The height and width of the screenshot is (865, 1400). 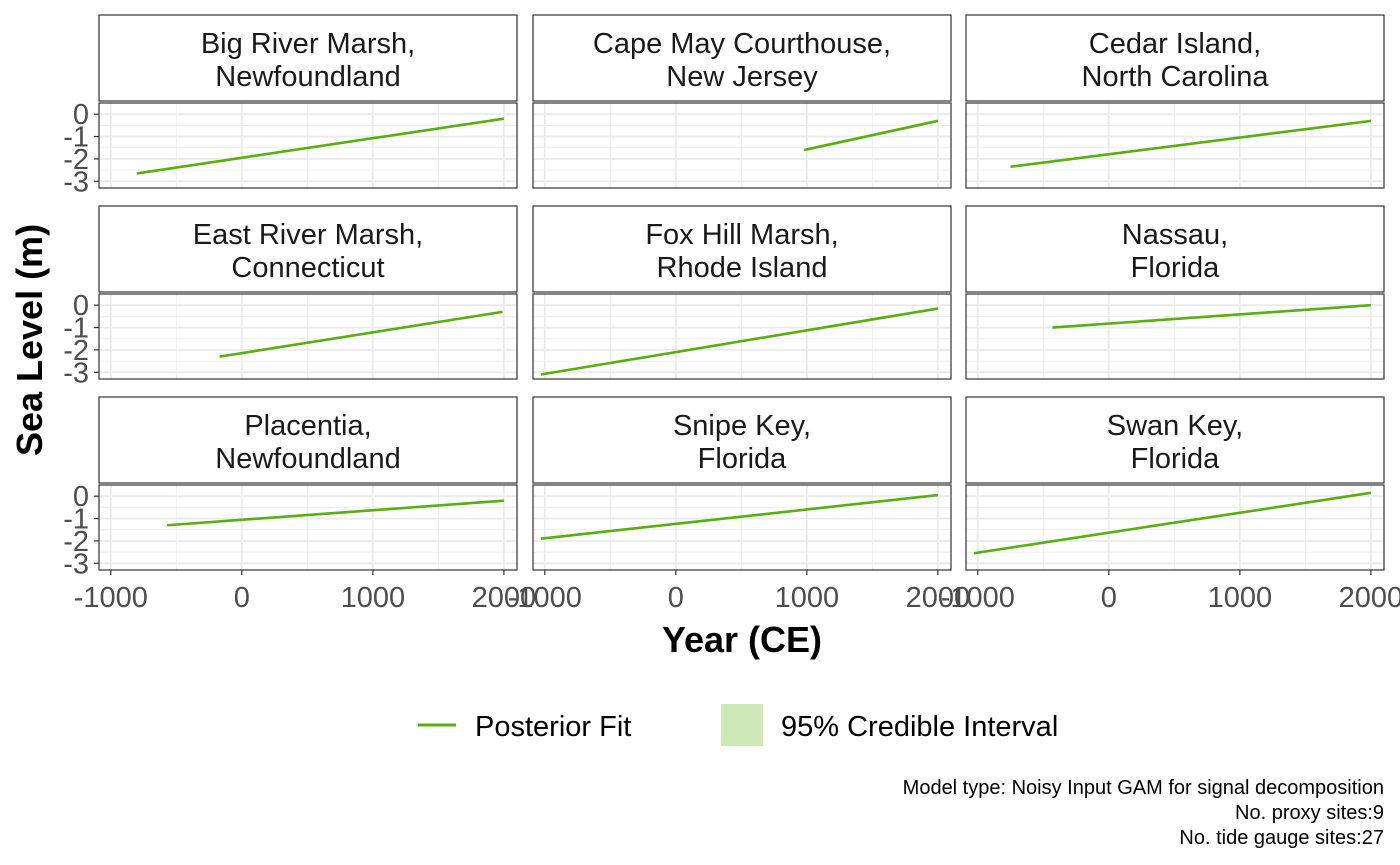 I want to click on facet-title-line1: Fox Hill Marsh,, so click(x=741, y=235).